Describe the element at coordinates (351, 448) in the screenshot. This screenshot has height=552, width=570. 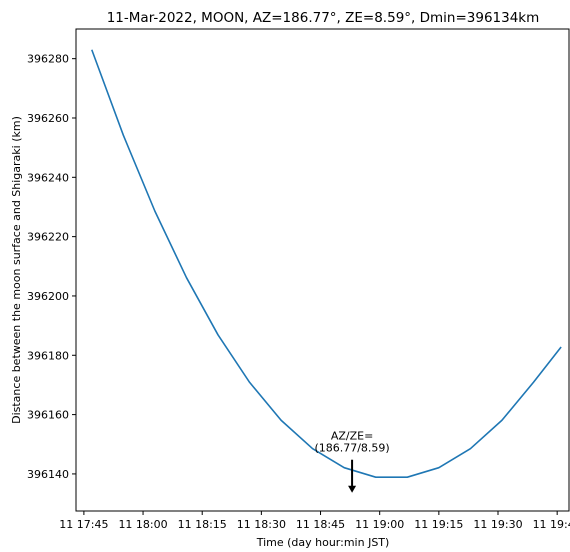
I see `annotation-text: (186.77/8.59)` at that location.